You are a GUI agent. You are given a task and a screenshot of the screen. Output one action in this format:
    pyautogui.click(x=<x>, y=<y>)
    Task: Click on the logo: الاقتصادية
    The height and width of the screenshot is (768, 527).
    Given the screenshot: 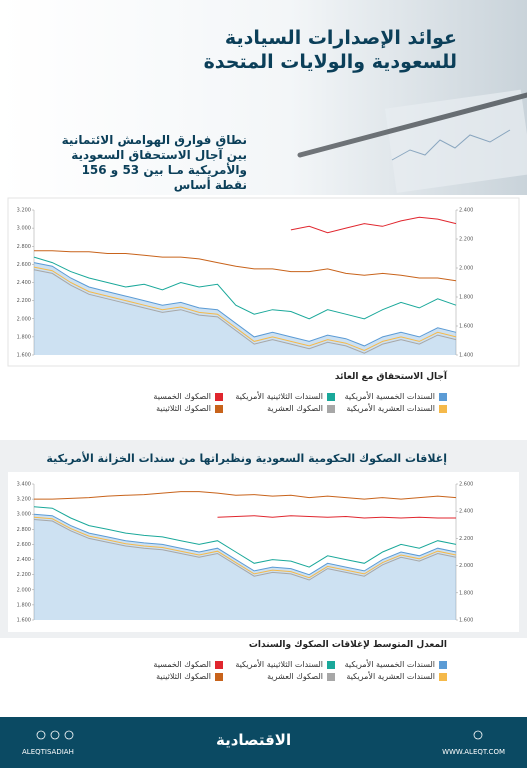 What is the action you would take?
    pyautogui.click(x=254, y=740)
    